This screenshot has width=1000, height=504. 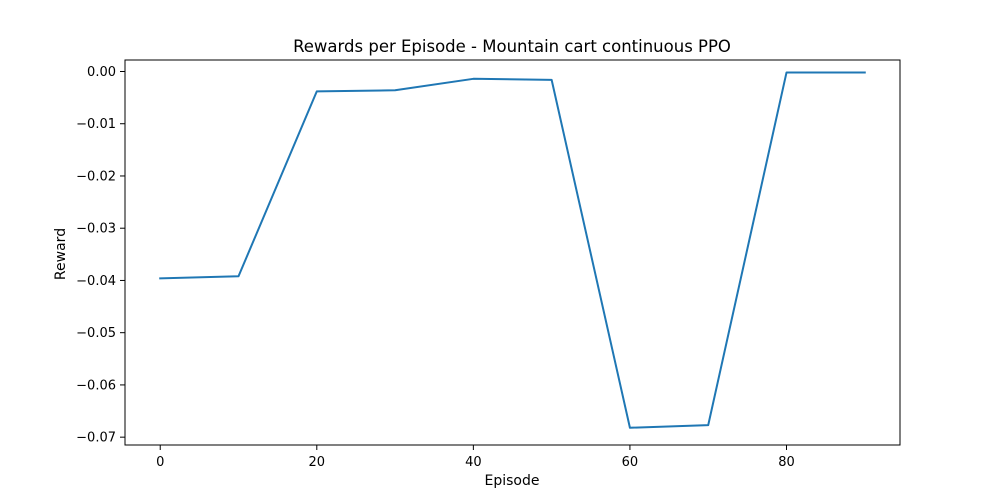 I want to click on y-tick-label: −0.06, so click(x=96, y=385).